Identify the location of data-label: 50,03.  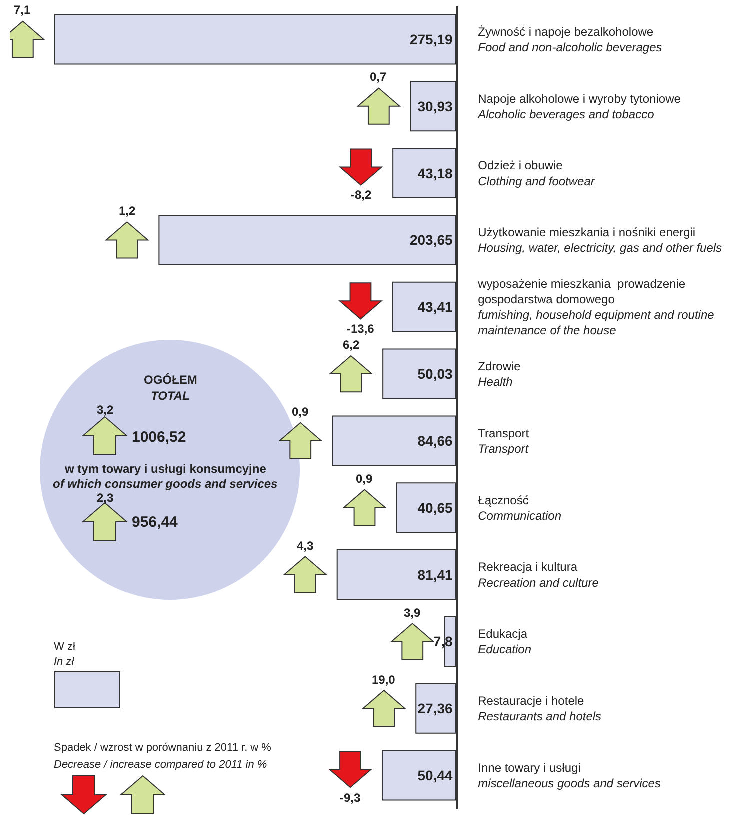
(435, 374).